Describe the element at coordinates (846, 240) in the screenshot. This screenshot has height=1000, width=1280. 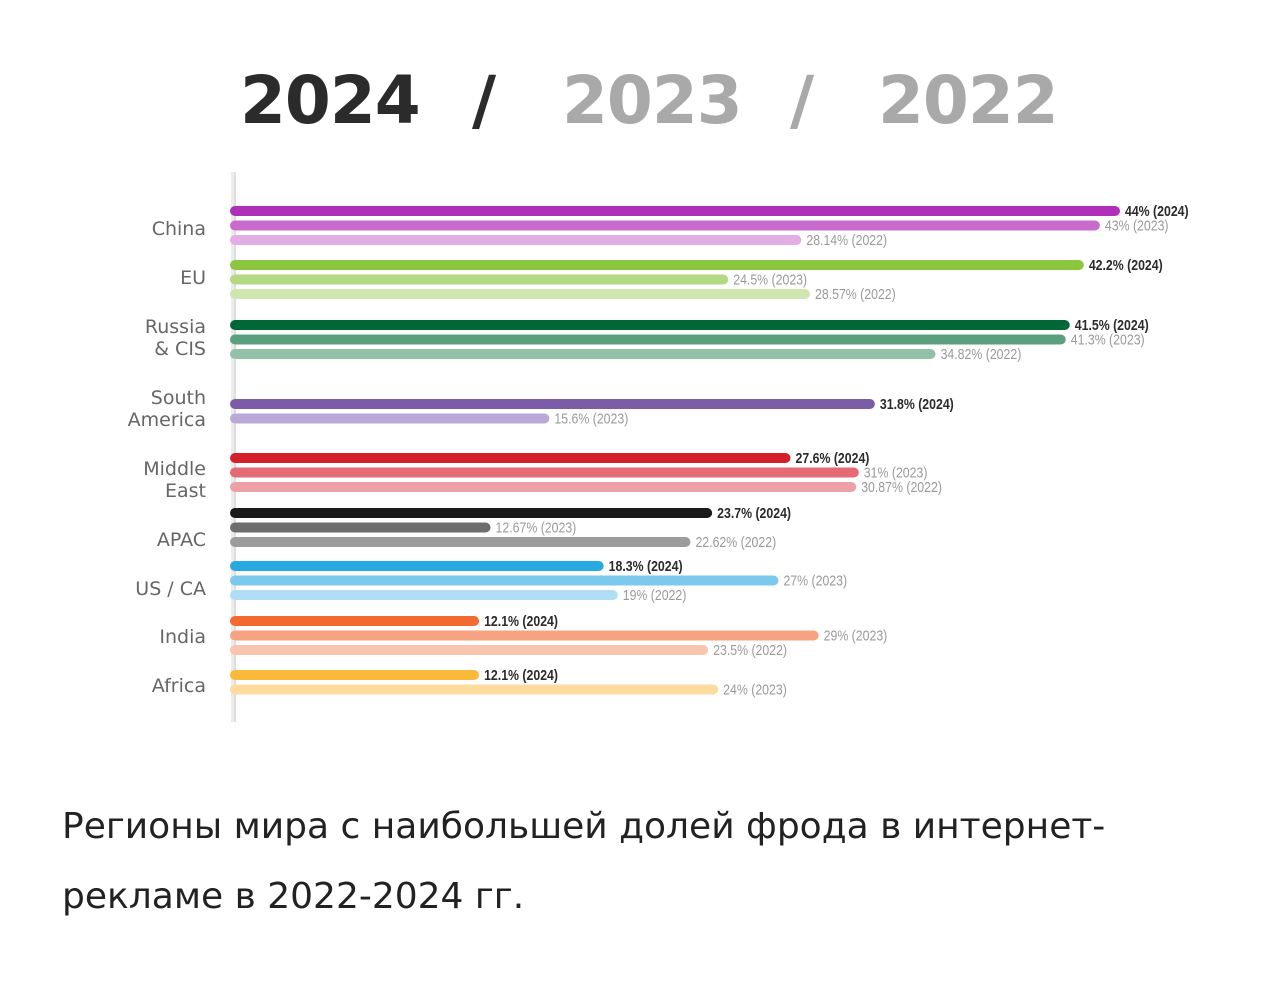
I see `data-label: 28.14% (2022)` at that location.